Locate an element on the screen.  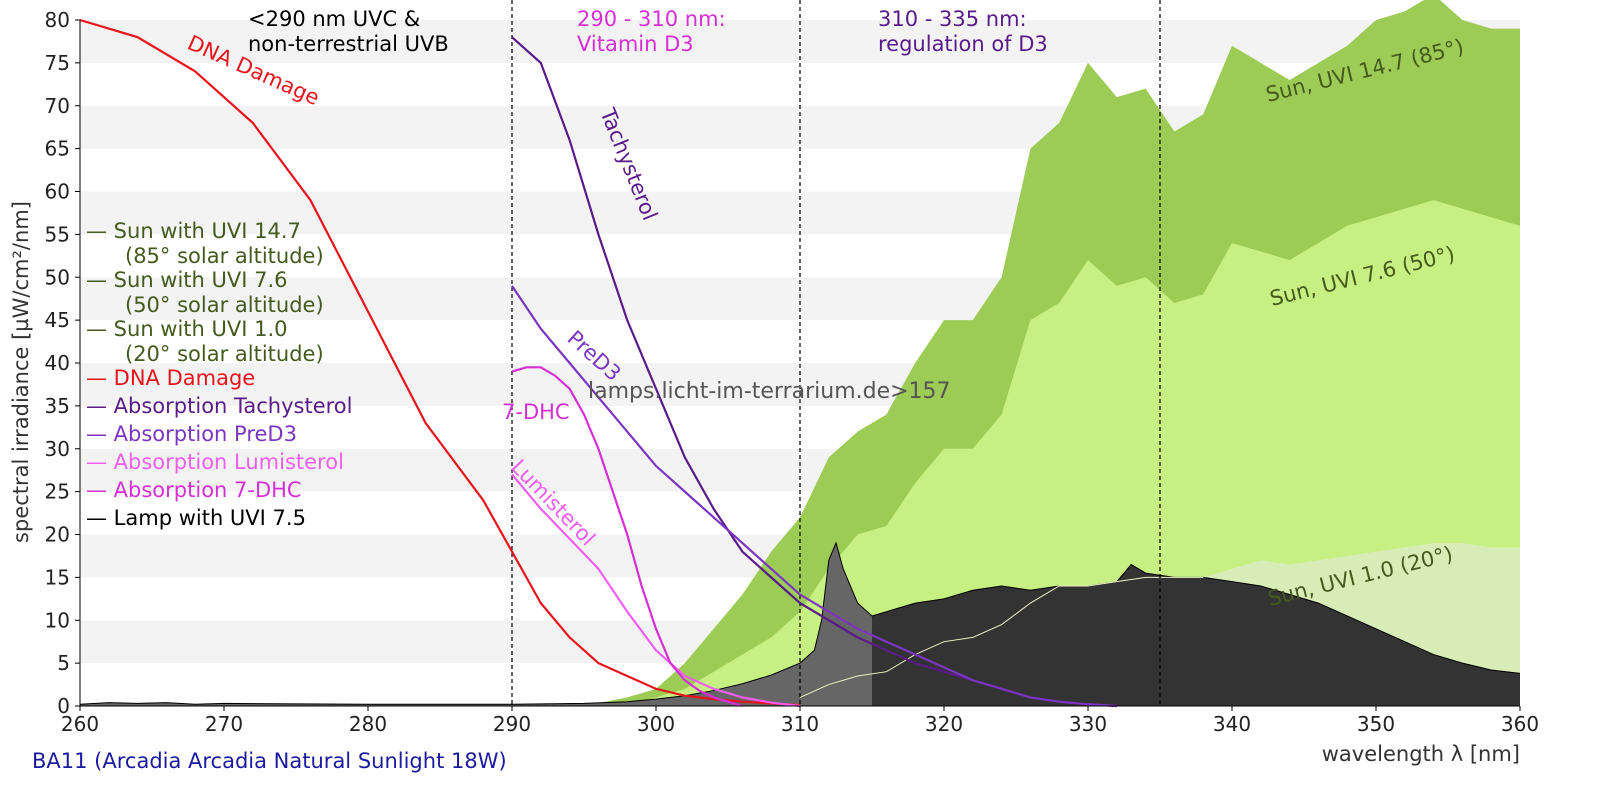
y-tick-label: 45 is located at coordinates (57, 320).